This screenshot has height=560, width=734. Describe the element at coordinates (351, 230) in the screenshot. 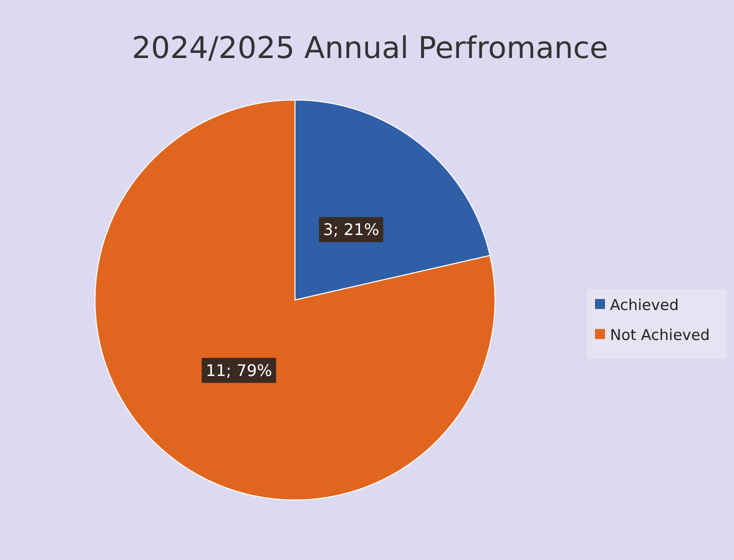

I see `data-label: 3; 21%` at that location.